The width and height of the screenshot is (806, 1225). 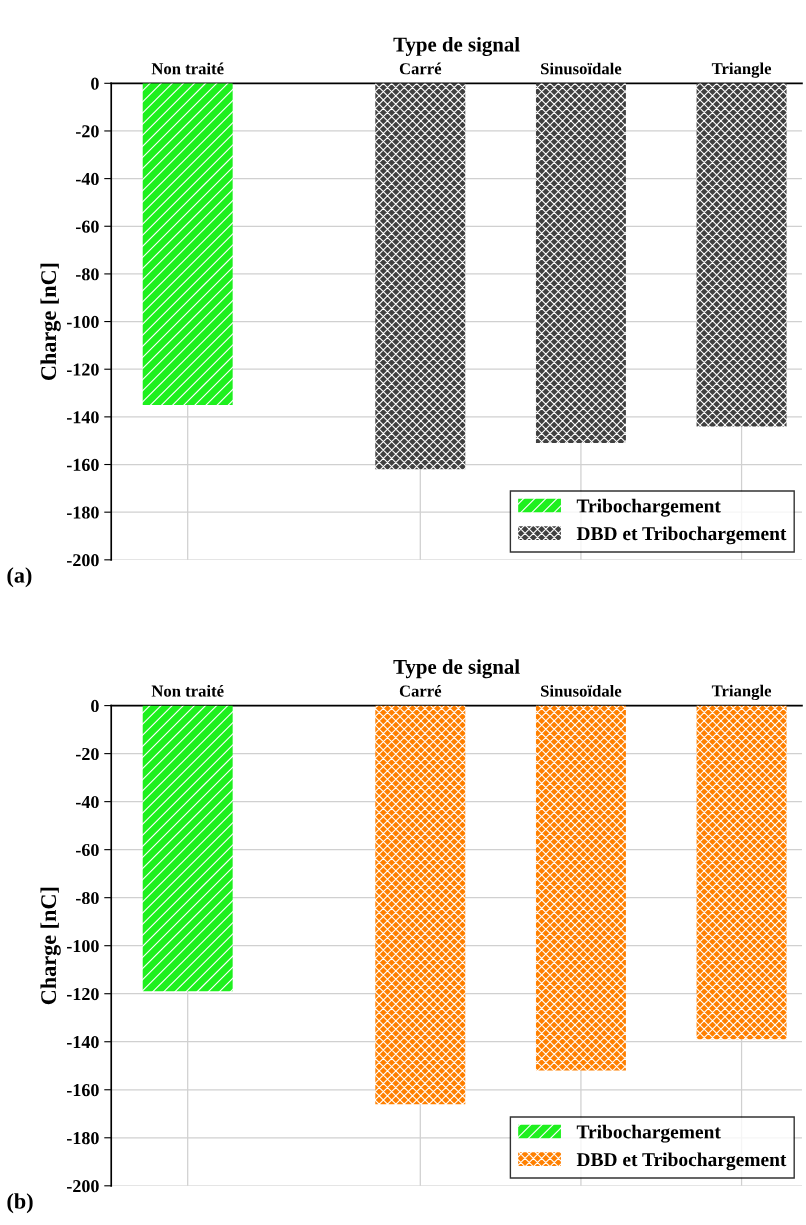 What do you see at coordinates (19, 577) in the screenshot?
I see `text: (a)` at bounding box center [19, 577].